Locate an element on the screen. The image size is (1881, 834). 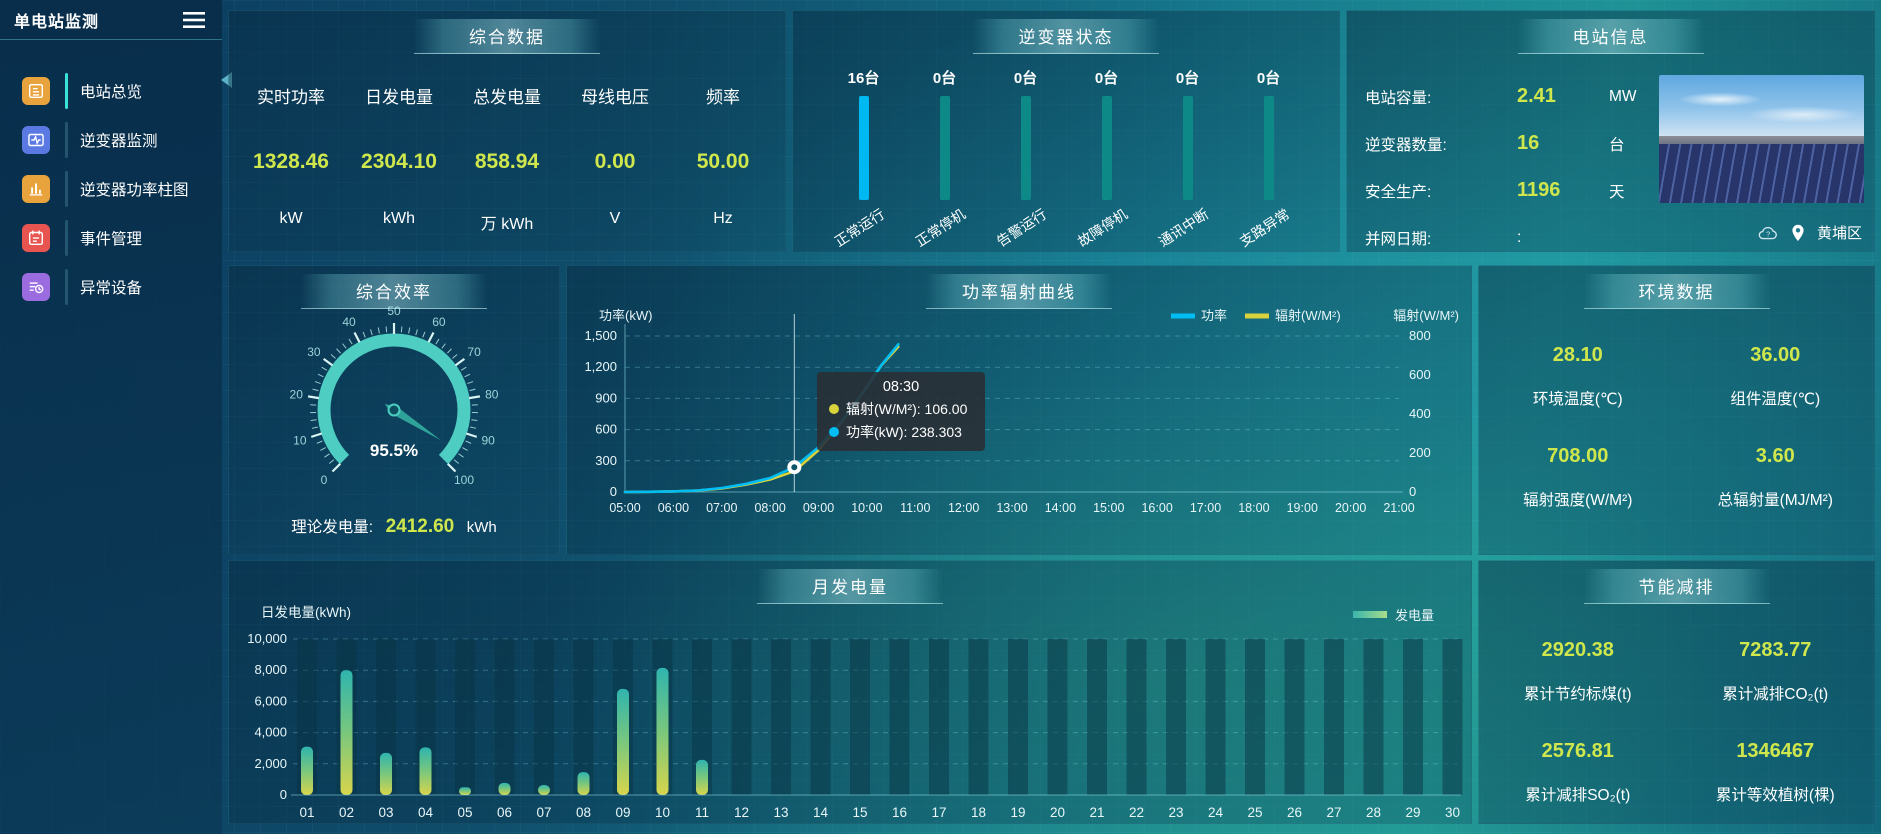
panel-title: 月发电量 is located at coordinates (850, 586).